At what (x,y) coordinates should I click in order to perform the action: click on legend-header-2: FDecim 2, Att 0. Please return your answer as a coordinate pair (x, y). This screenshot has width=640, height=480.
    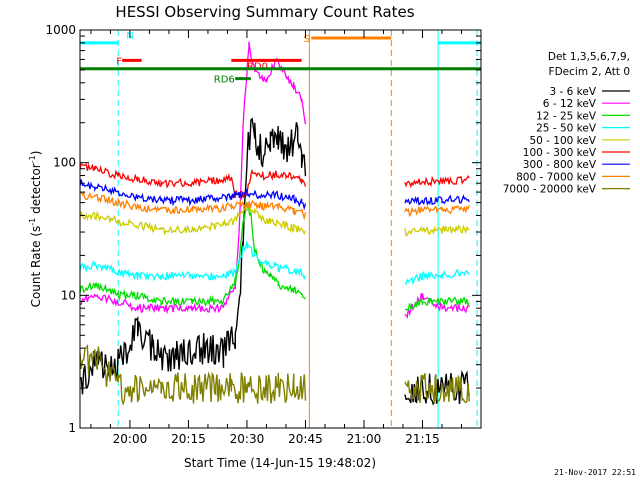
    Looking at the image, I should click on (589, 72).